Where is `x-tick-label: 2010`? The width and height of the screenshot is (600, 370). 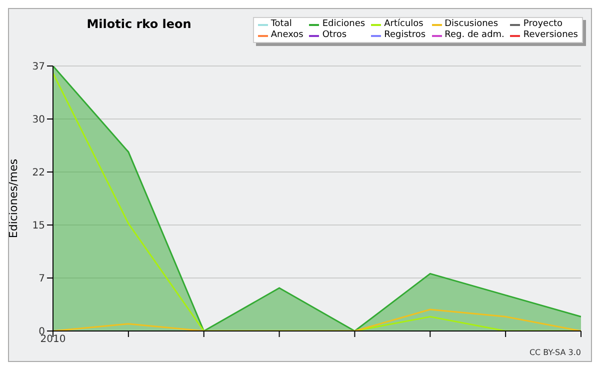
x-tick-label: 2010 is located at coordinates (53, 340).